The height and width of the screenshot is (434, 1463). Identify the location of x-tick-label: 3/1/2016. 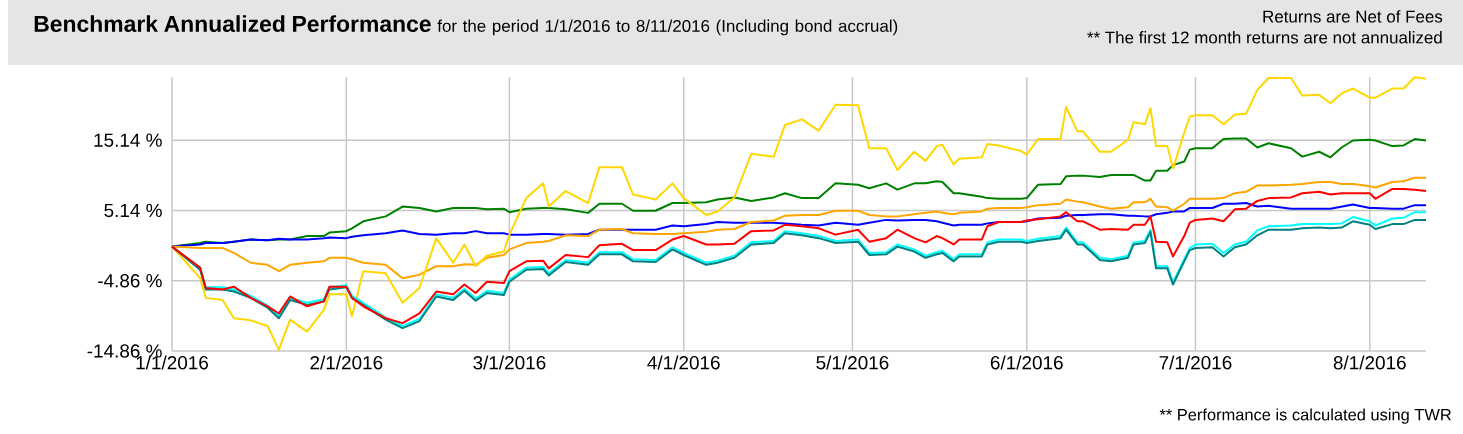
(509, 362).